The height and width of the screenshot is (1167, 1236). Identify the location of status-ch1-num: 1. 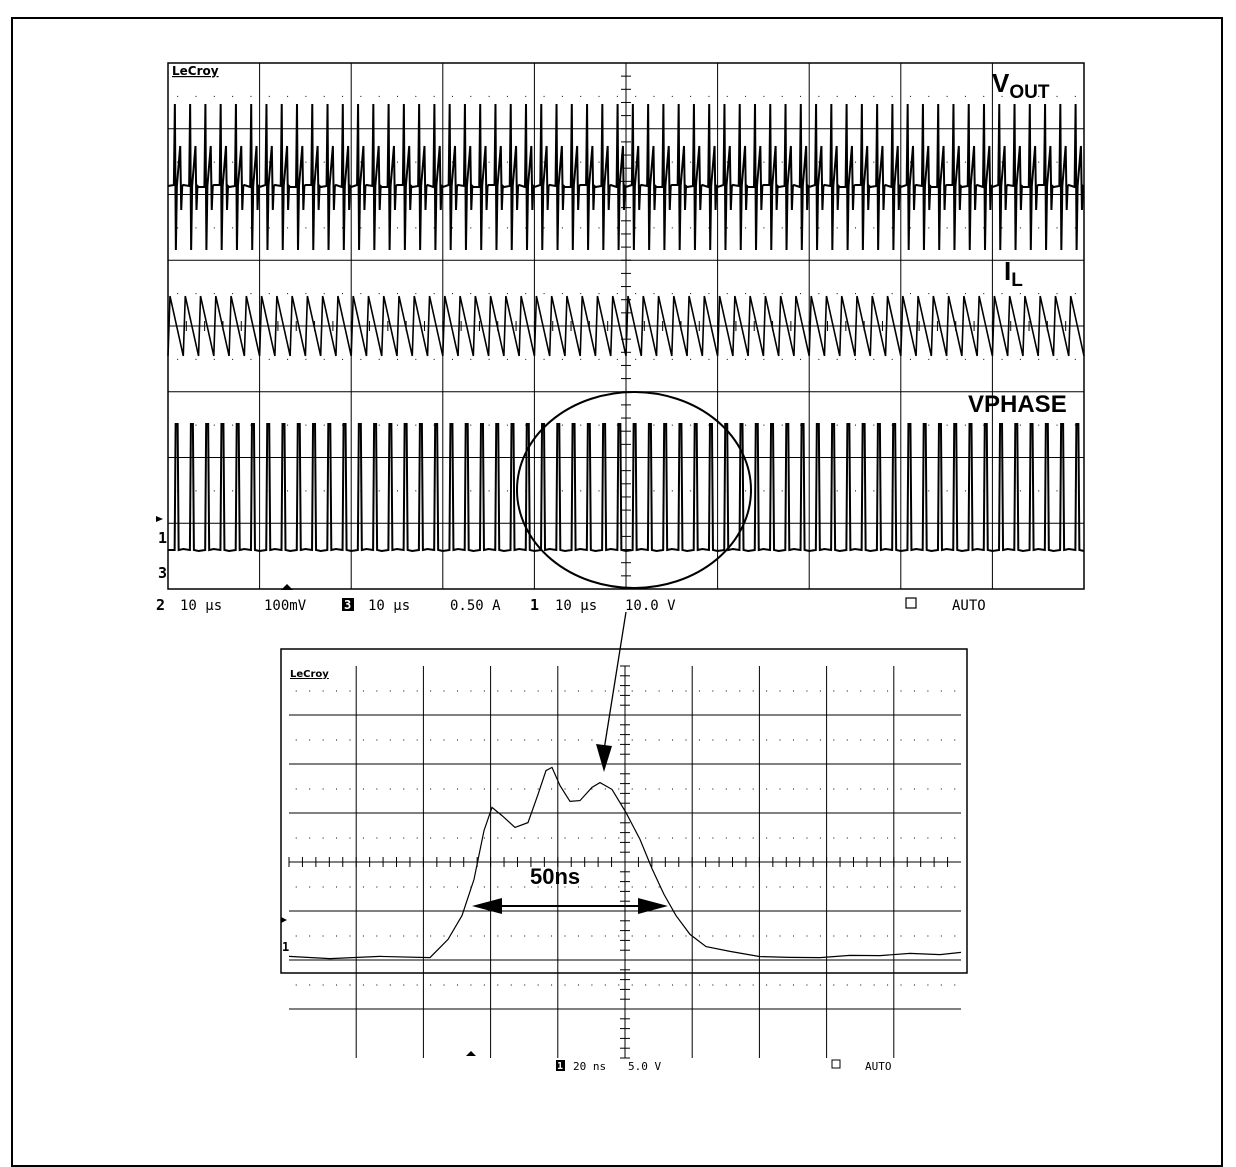
(534, 605).